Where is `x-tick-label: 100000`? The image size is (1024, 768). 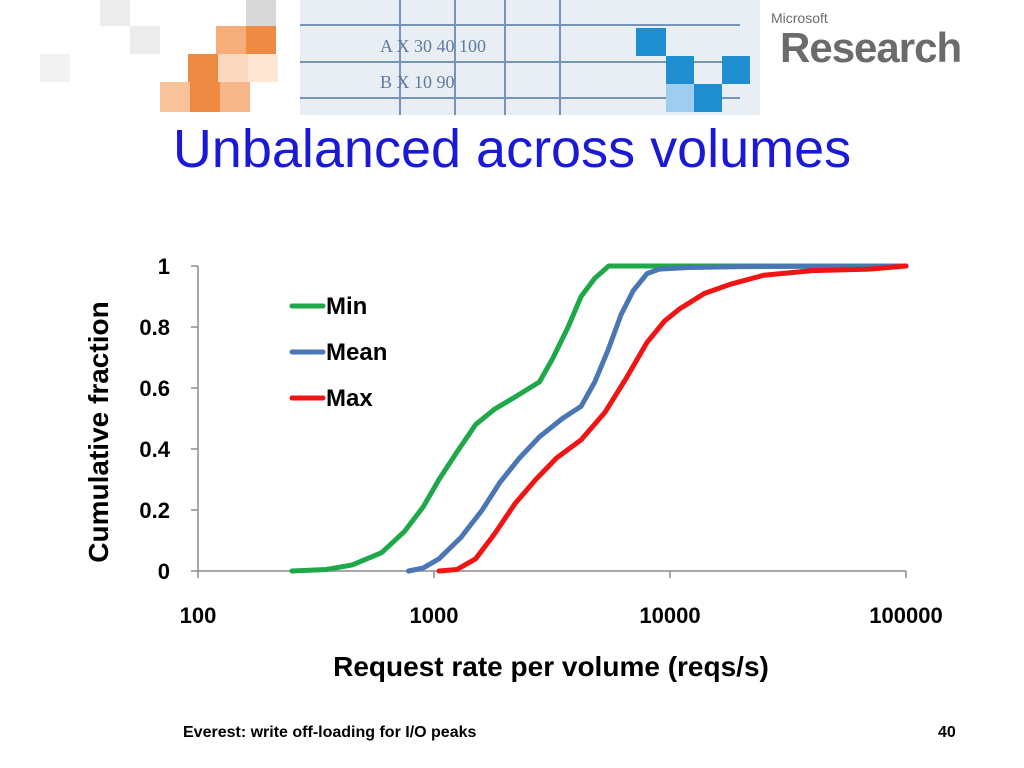
x-tick-label: 100000 is located at coordinates (905, 615).